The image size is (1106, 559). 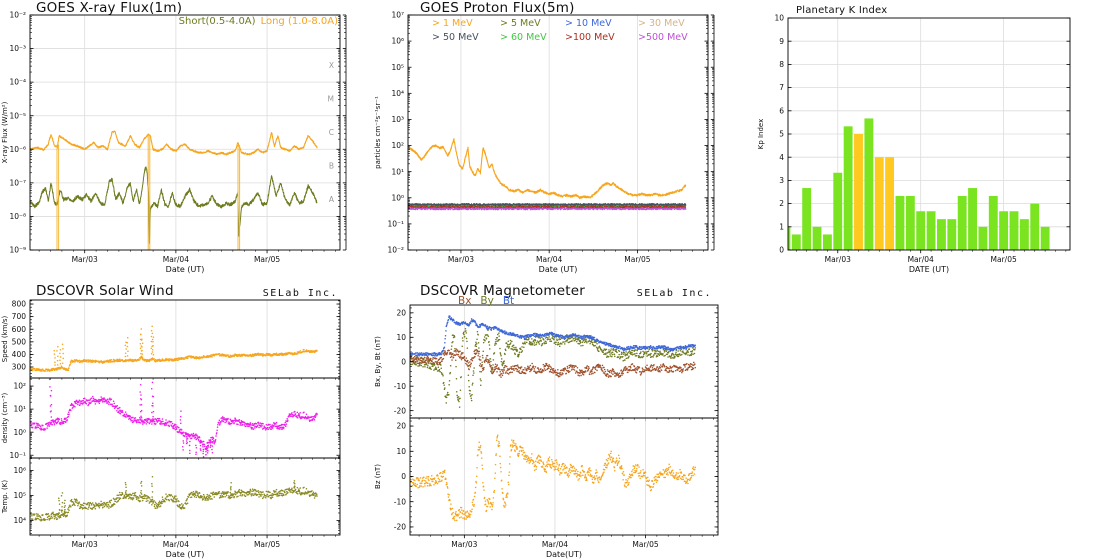 I want to click on svg-text: 10⁻⁷, so click(x=17, y=182).